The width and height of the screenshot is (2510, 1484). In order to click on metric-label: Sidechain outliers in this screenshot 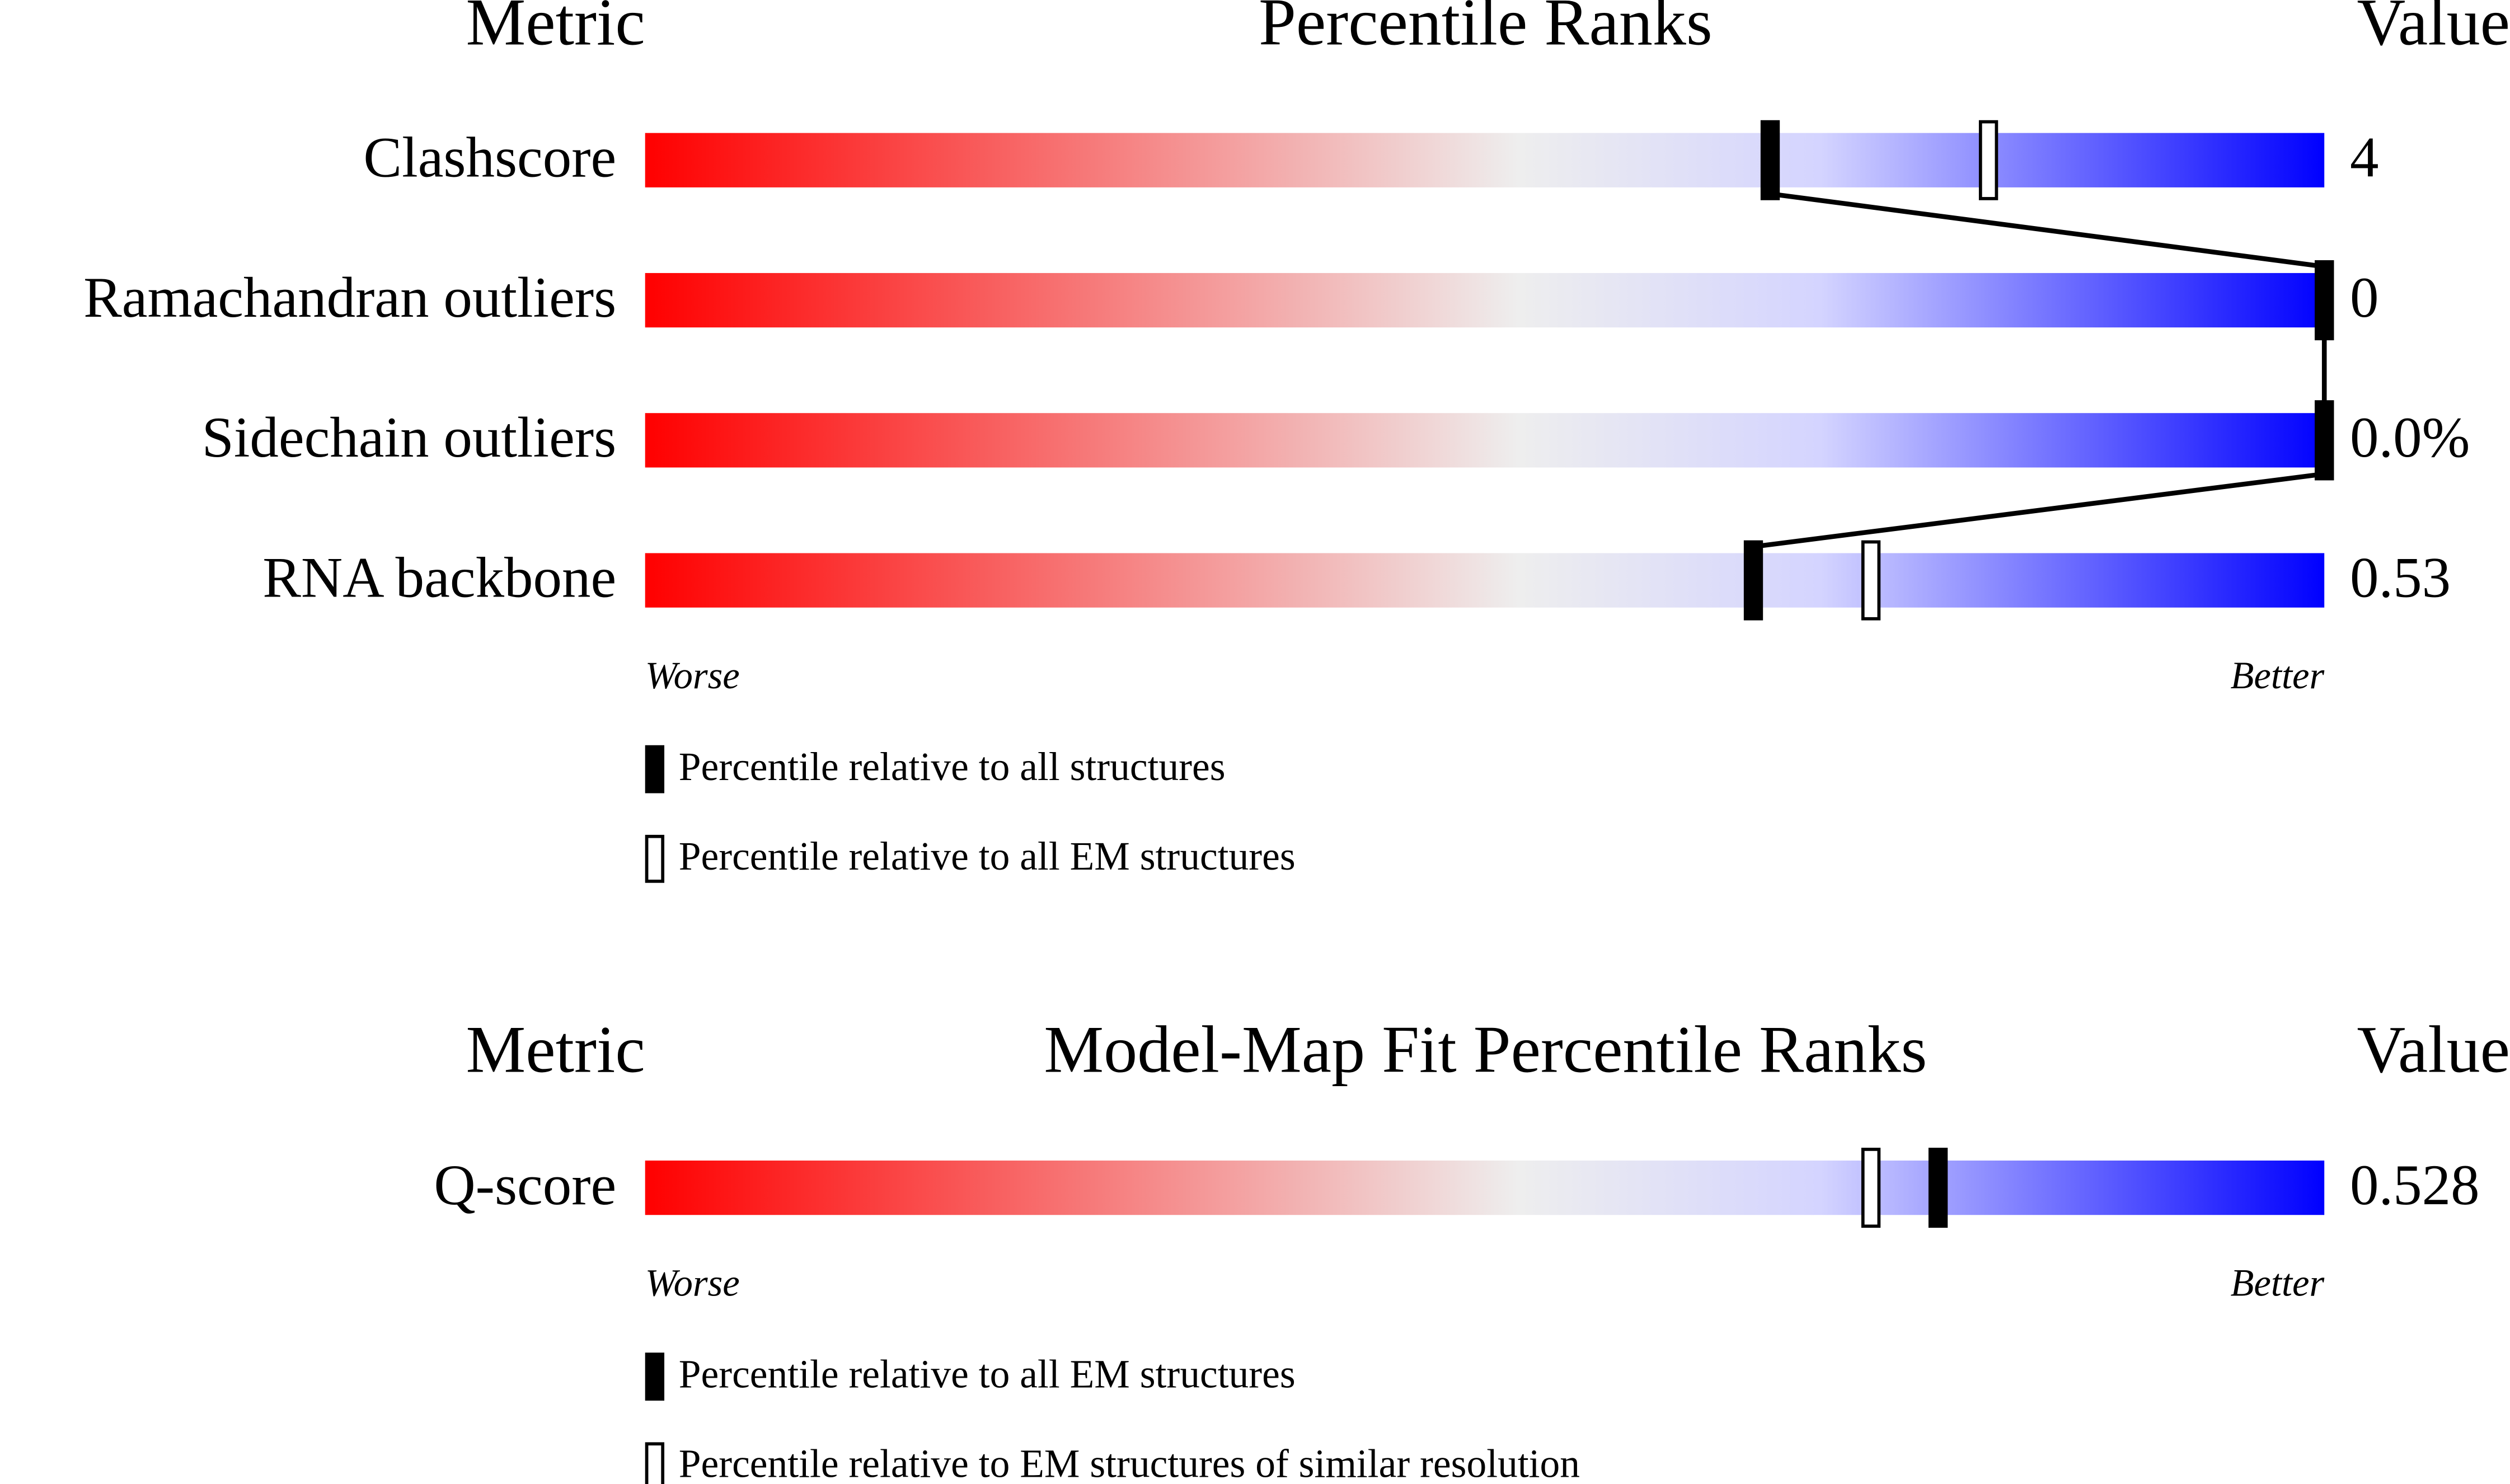, I will do `click(409, 437)`.